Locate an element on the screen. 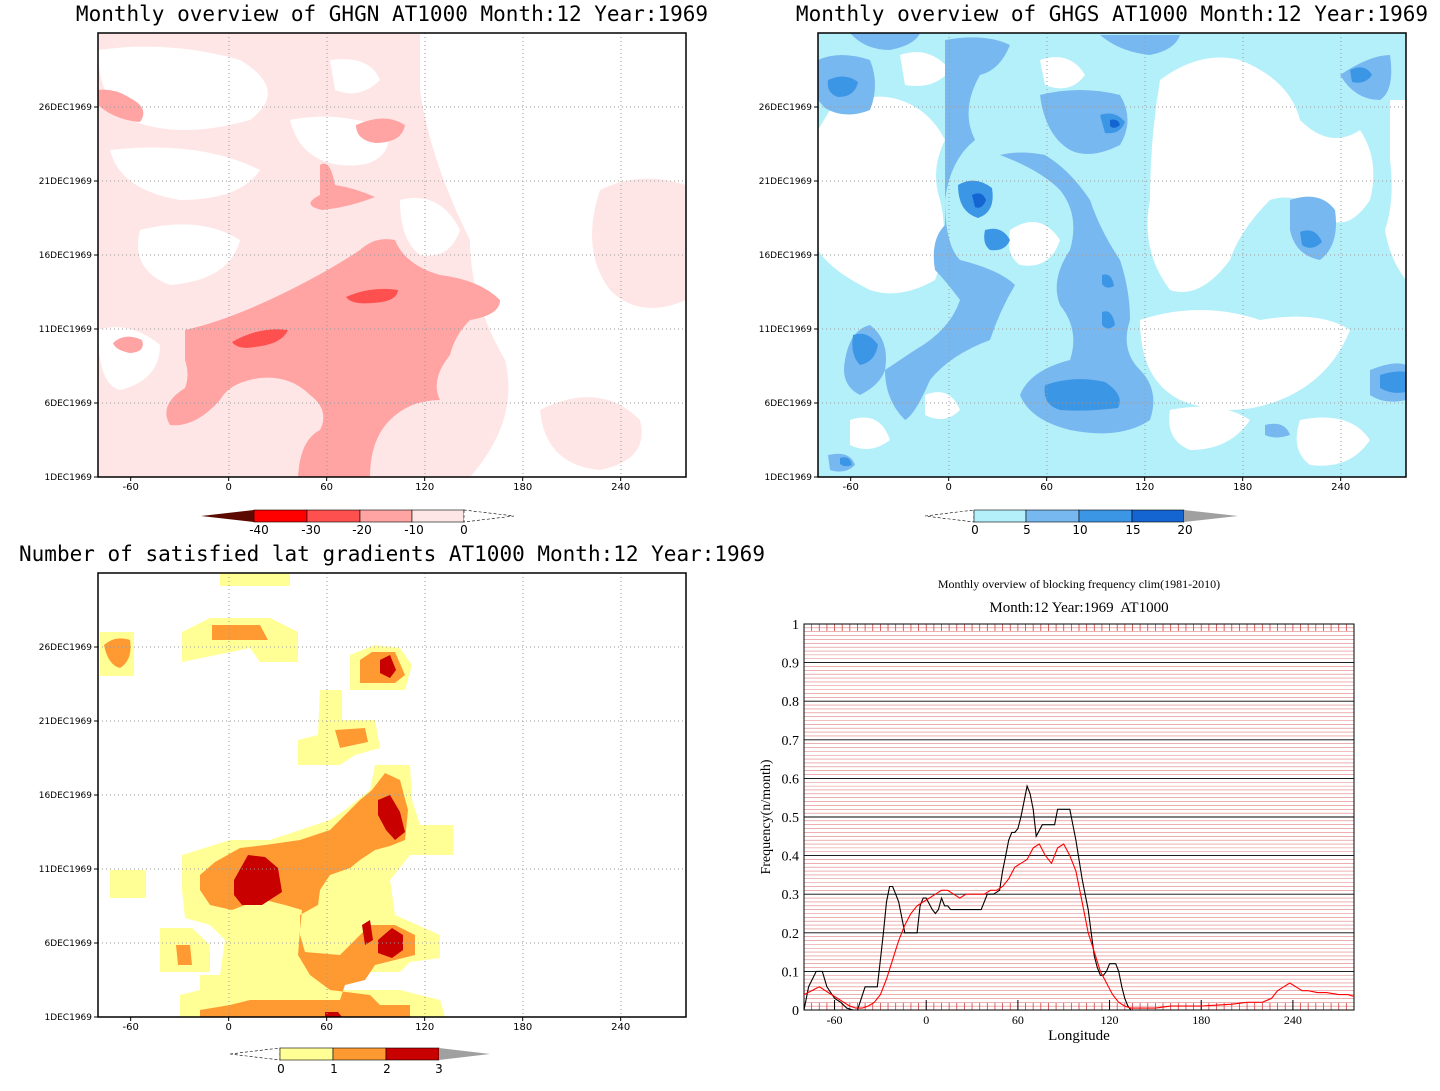  ghgn-colorbar-label: -10 is located at coordinates (414, 530).